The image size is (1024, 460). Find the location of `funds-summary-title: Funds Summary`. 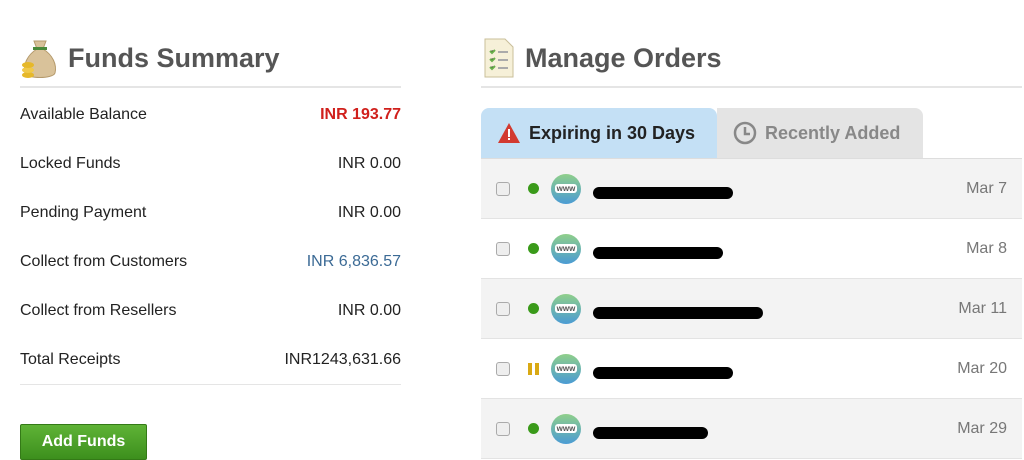

funds-summary-title: Funds Summary is located at coordinates (174, 57).